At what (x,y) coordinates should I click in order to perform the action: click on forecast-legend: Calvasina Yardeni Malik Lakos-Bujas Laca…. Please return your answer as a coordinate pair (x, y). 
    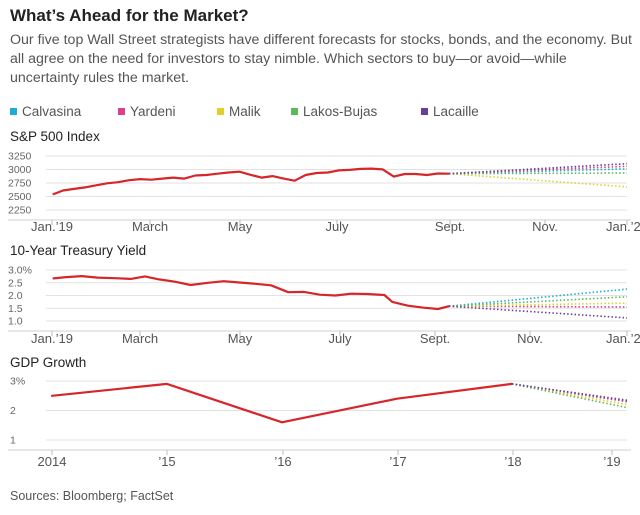
    Looking at the image, I should click on (322, 113).